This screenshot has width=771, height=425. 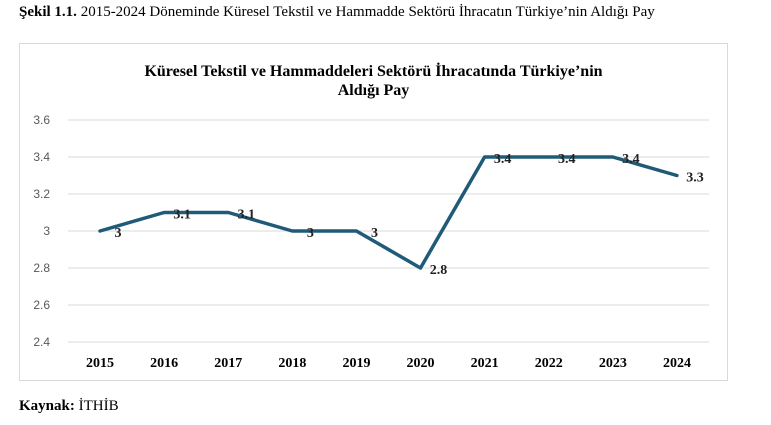 I want to click on x-tick-label: 2019, so click(x=356, y=363).